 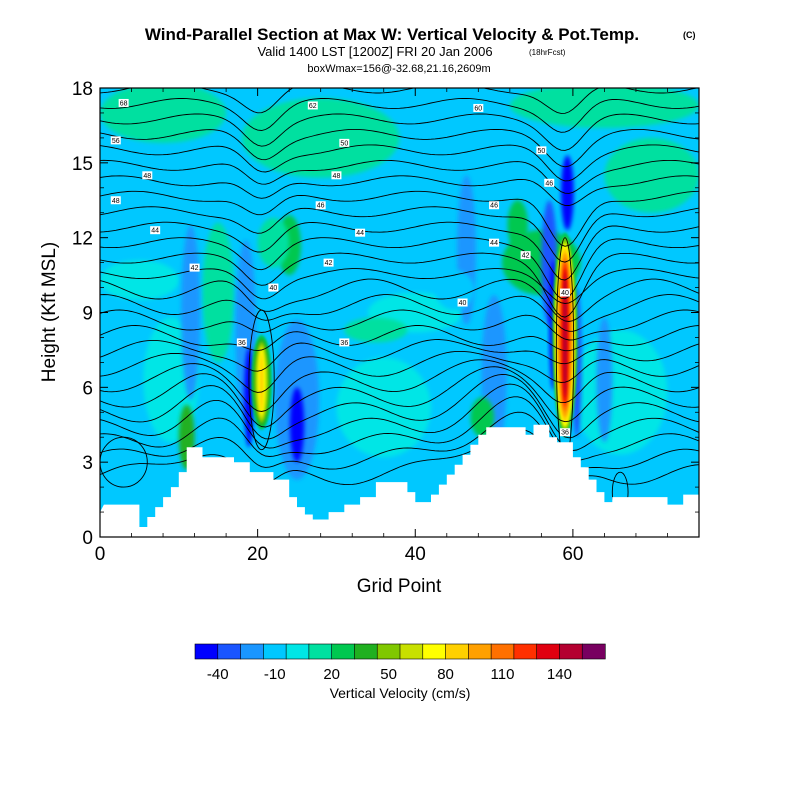 I want to click on colorbar-tick-label: -10, so click(x=275, y=674).